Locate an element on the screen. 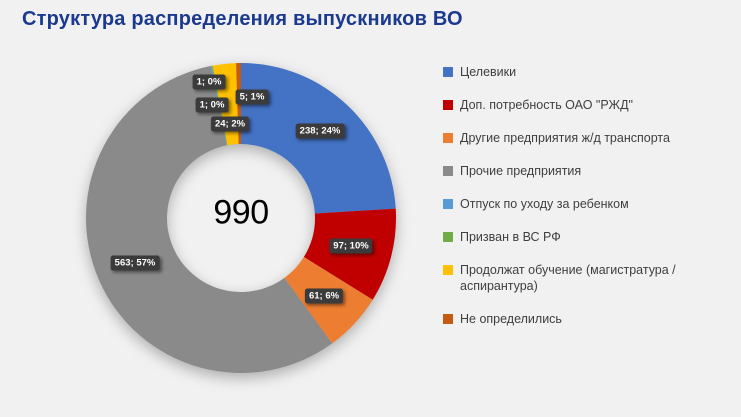 The width and height of the screenshot is (741, 417). page-title: Структура распределения выпускников ВО is located at coordinates (242, 19).